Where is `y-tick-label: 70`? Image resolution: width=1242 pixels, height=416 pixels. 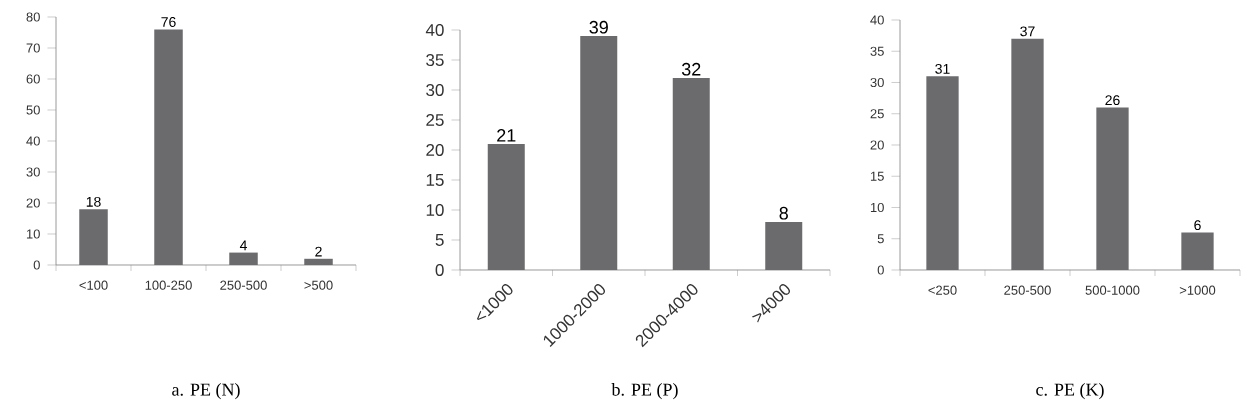
y-tick-label: 70 is located at coordinates (33, 48).